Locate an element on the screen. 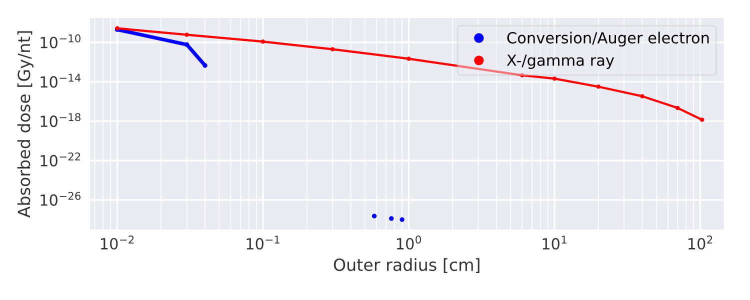 The height and width of the screenshot is (300, 750). y-tick-label: 10$^{−18}$ is located at coordinates (60, 120).